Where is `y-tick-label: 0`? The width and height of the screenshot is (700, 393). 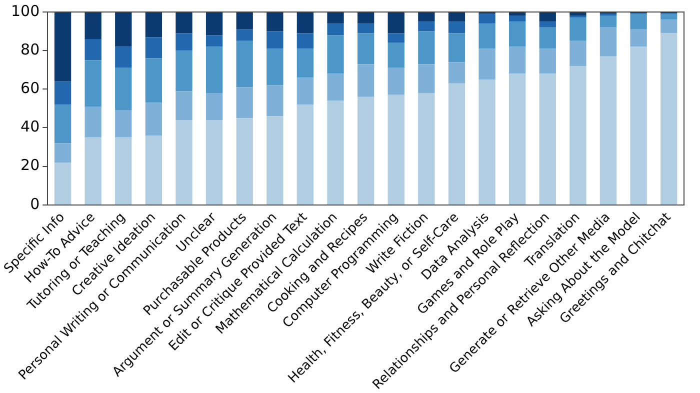 y-tick-label: 0 is located at coordinates (35, 203).